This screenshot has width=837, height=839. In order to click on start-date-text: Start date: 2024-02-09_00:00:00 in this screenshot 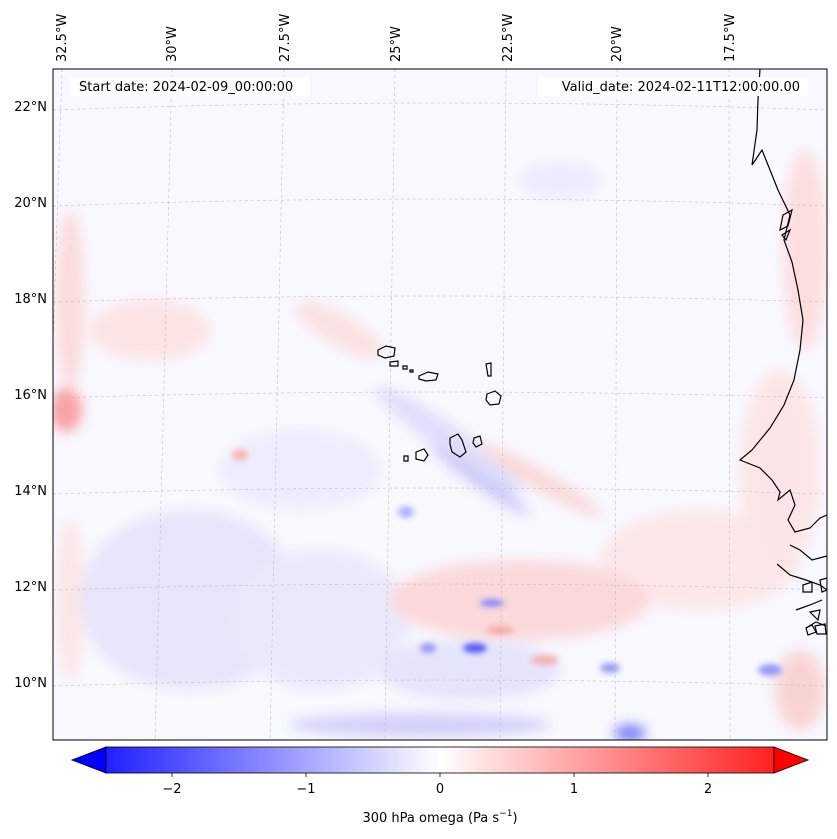, I will do `click(186, 87)`.